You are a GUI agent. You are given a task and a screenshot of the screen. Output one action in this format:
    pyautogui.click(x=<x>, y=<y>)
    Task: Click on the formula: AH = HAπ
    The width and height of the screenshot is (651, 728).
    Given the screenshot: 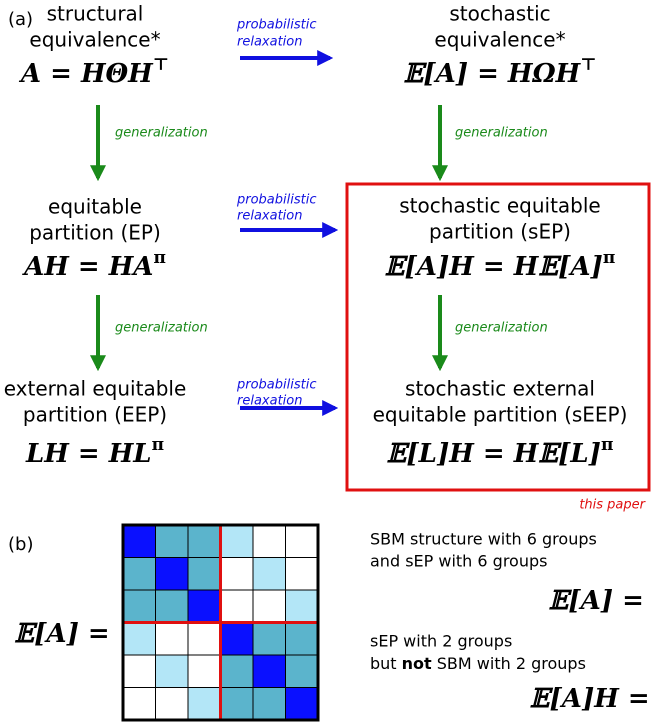 What is the action you would take?
    pyautogui.click(x=93, y=265)
    